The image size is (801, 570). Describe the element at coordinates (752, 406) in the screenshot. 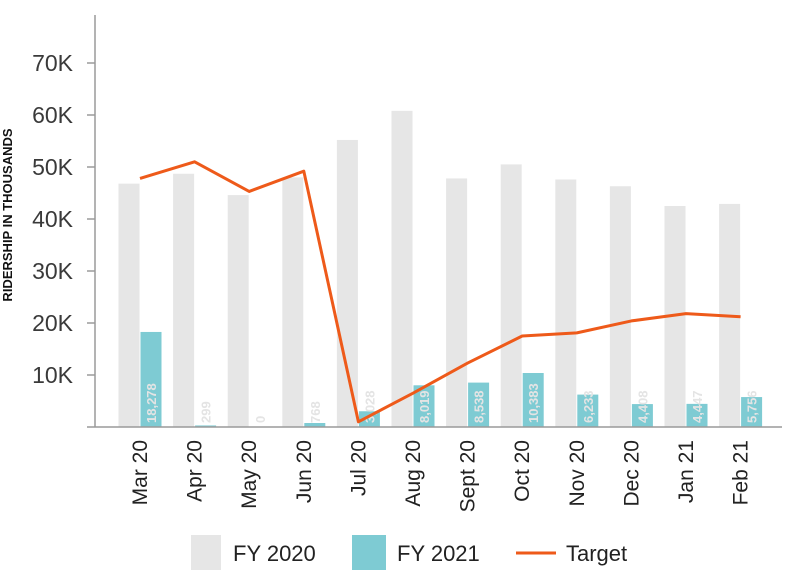

I see `fy2021-data-label: 5,756` at that location.